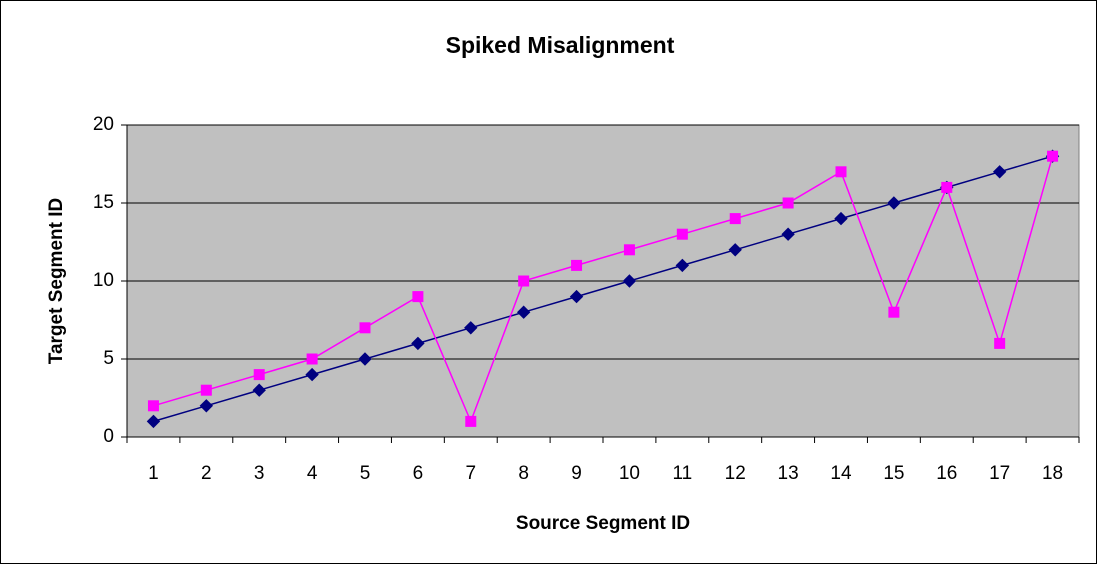 This screenshot has height=564, width=1097. I want to click on y-tick-label: 20, so click(103, 124).